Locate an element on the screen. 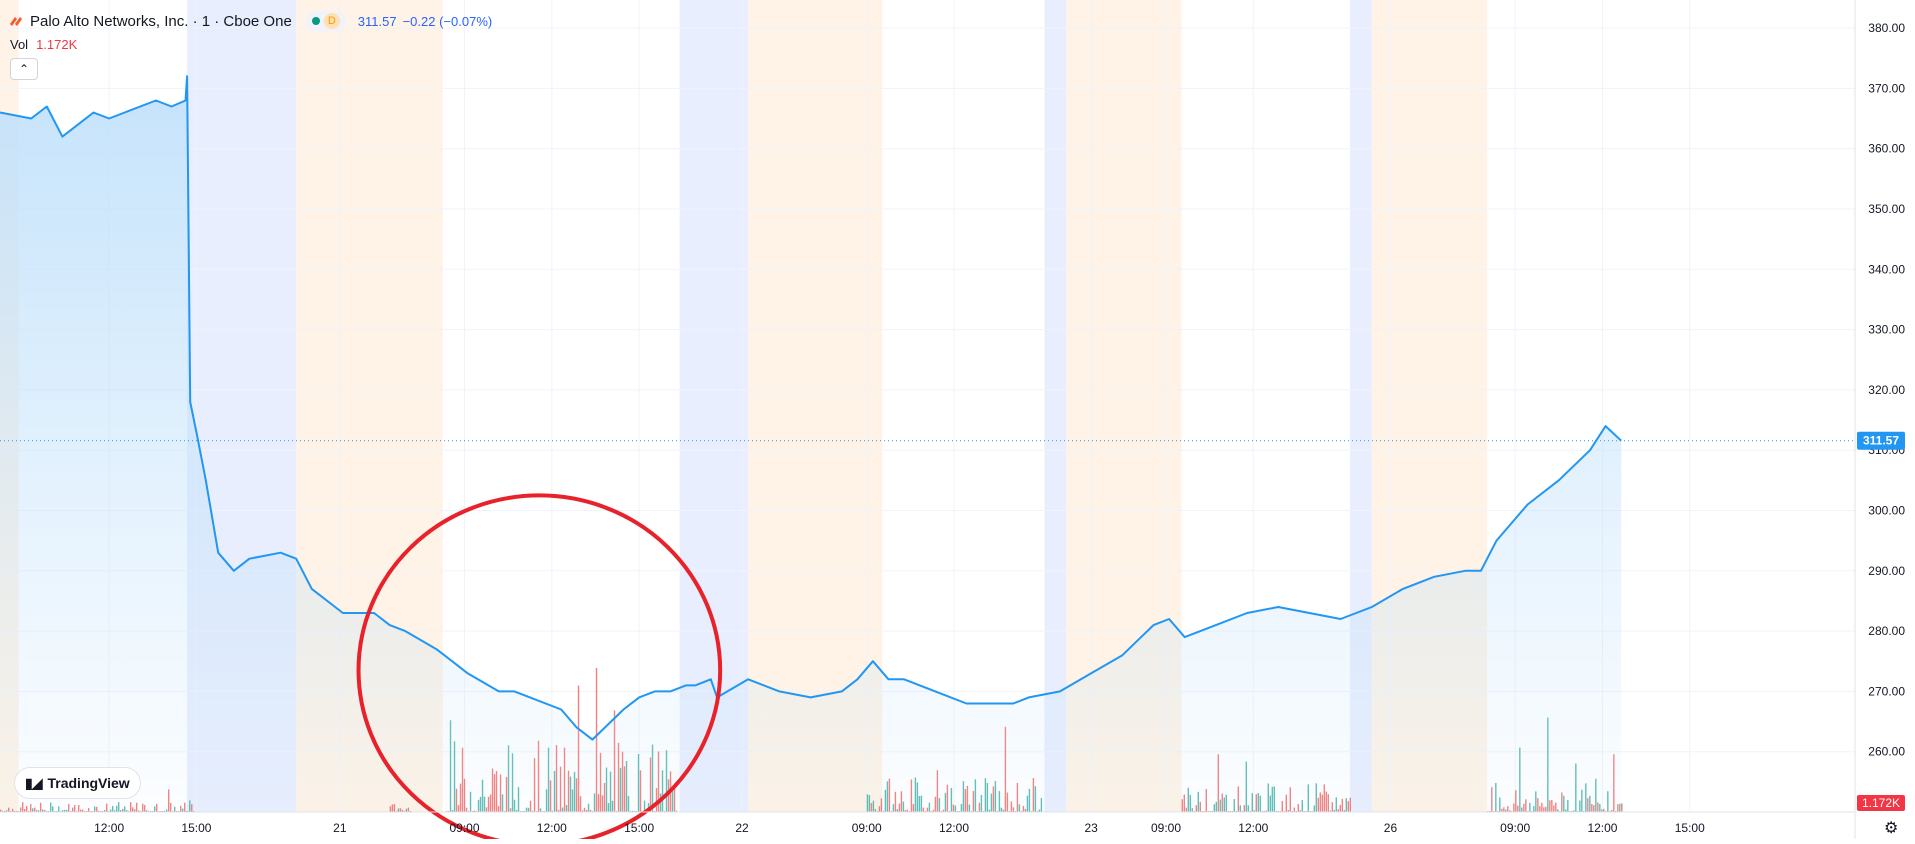 This screenshot has width=1915, height=844. y-tick-label: 370.00 is located at coordinates (1886, 88).